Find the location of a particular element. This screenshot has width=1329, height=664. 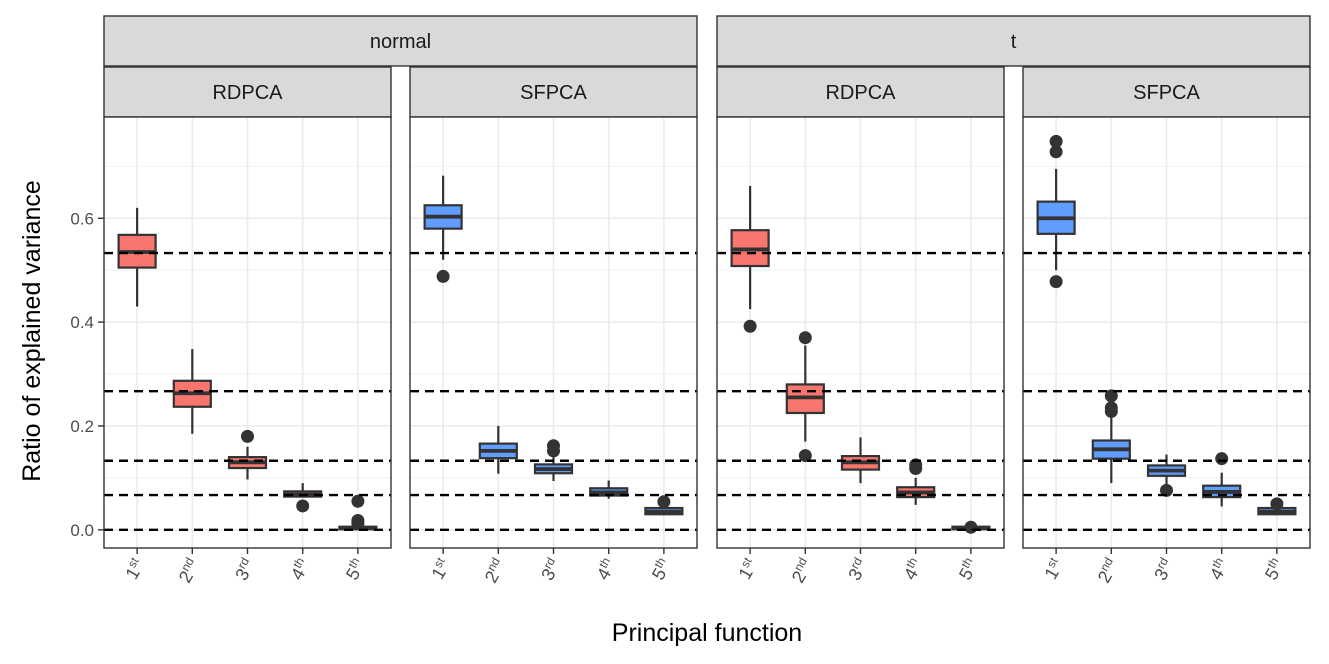

strip-group-t-label: t is located at coordinates (1014, 42).